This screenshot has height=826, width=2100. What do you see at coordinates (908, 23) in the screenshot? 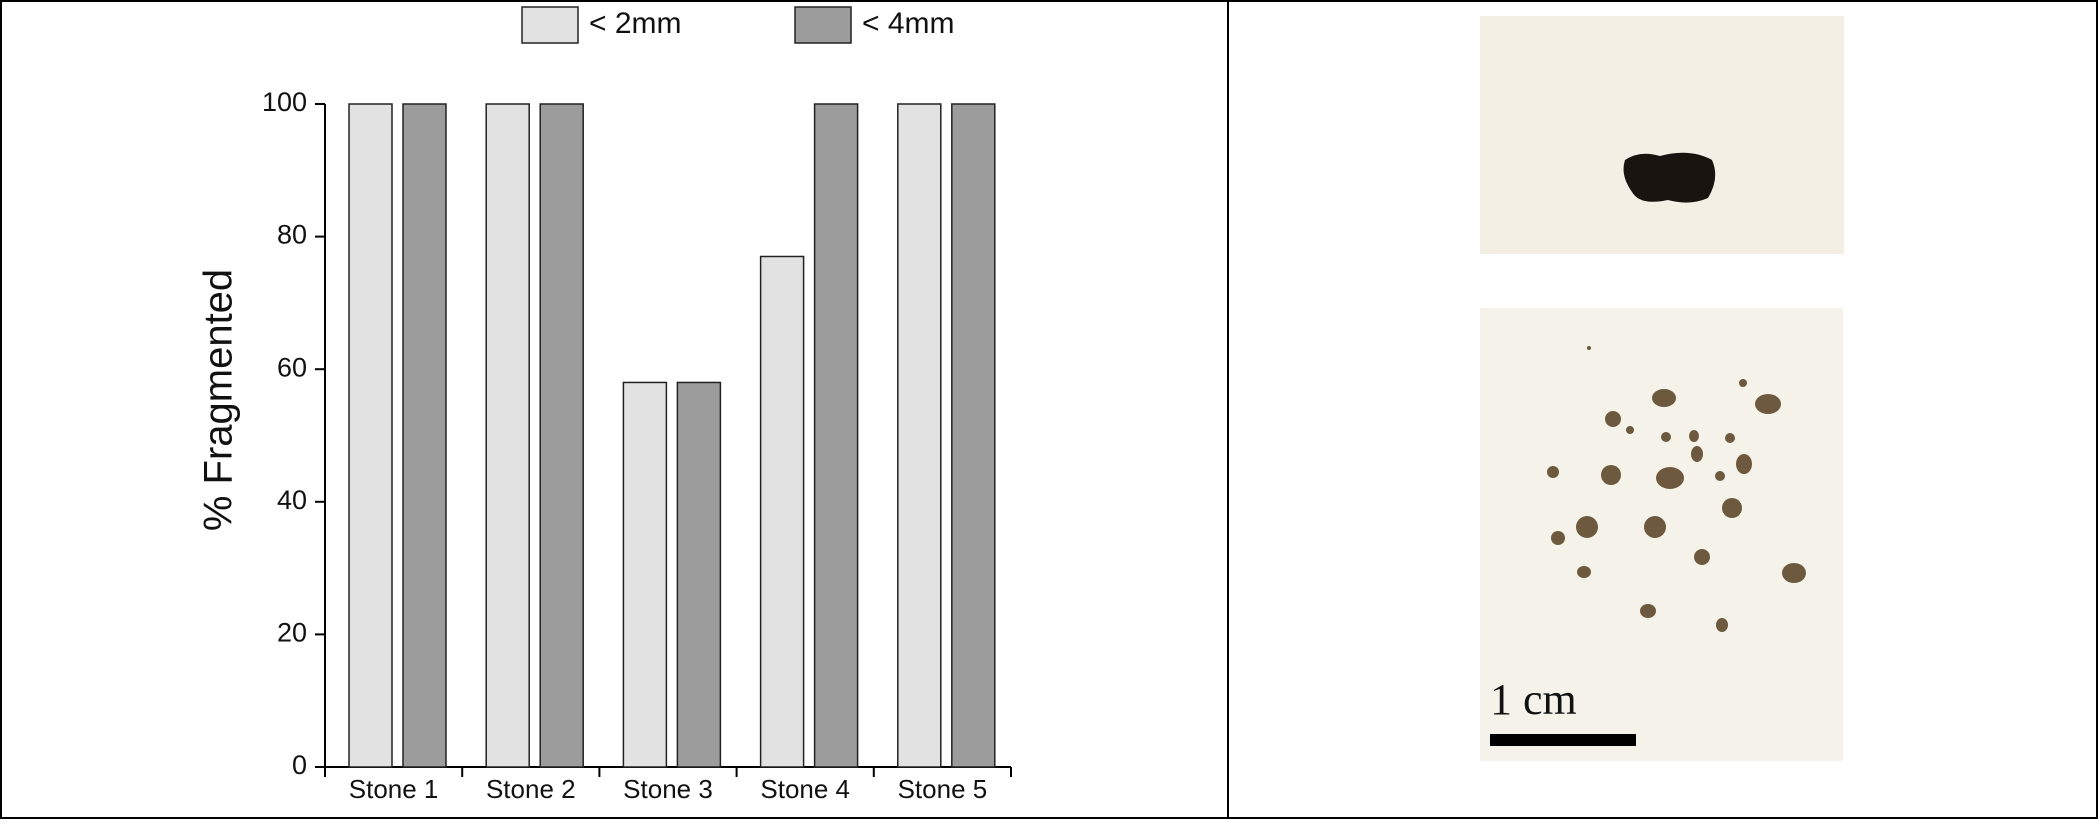
I see `legend-label: < 4mm` at bounding box center [908, 23].